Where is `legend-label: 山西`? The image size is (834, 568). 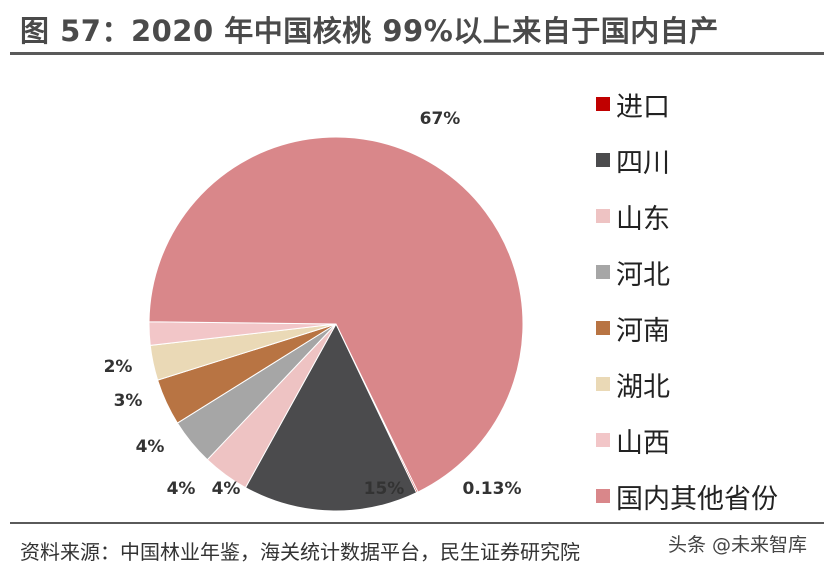 legend-label: 山西 is located at coordinates (643, 443).